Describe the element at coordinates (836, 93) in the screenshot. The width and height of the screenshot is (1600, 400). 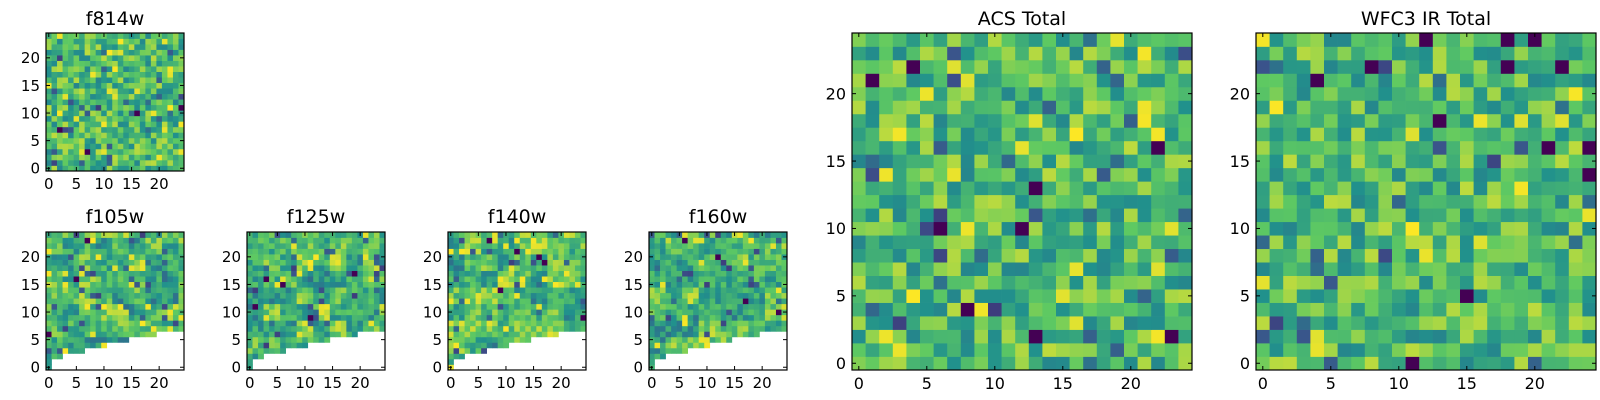
I see `y-tick-label: 20` at that location.